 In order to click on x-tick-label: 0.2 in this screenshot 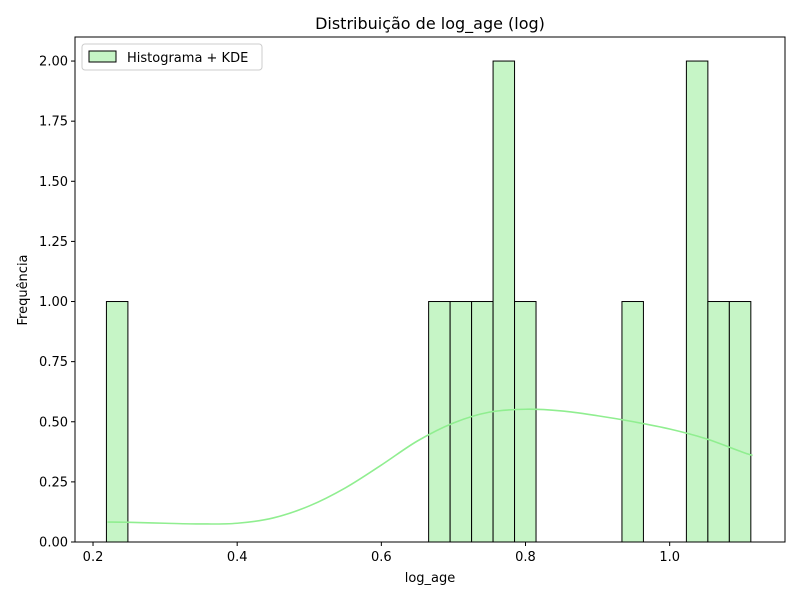, I will do `click(93, 557)`.